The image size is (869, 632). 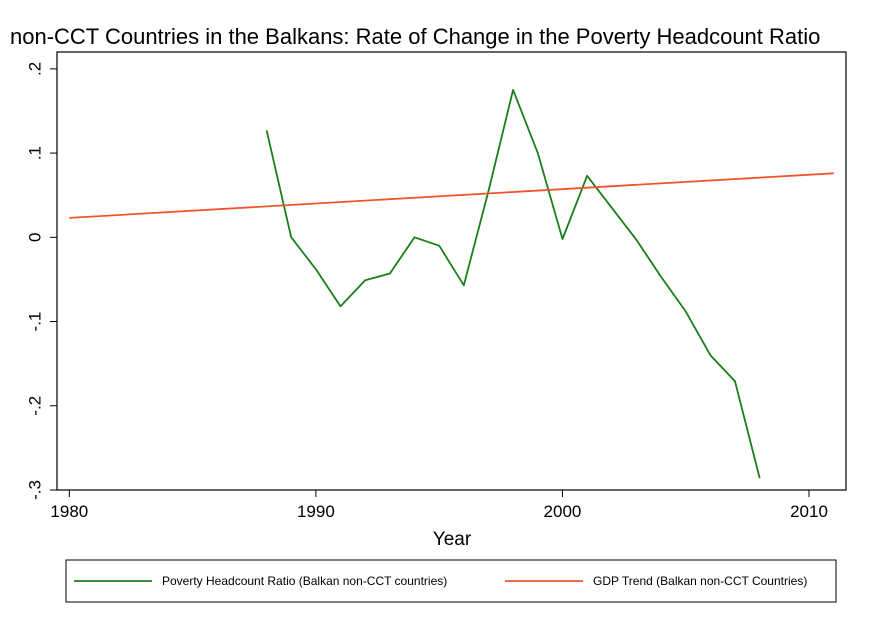 What do you see at coordinates (34, 322) in the screenshot?
I see `y-tick-label: -.1` at bounding box center [34, 322].